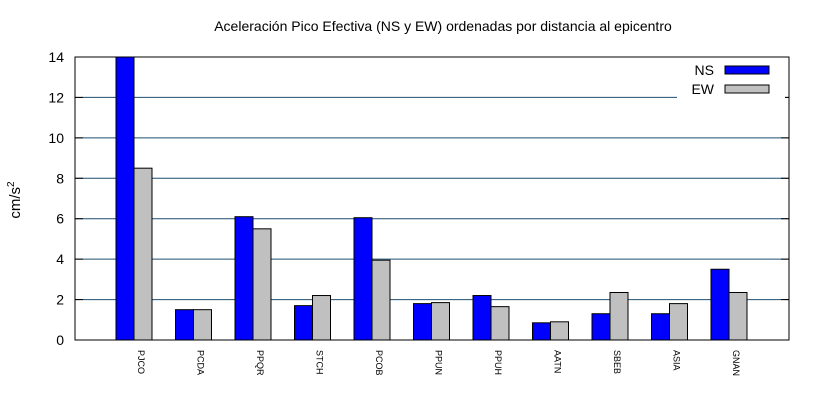 This screenshot has width=820, height=400. Describe the element at coordinates (60, 219) in the screenshot. I see `y-tick-label: 6` at that location.